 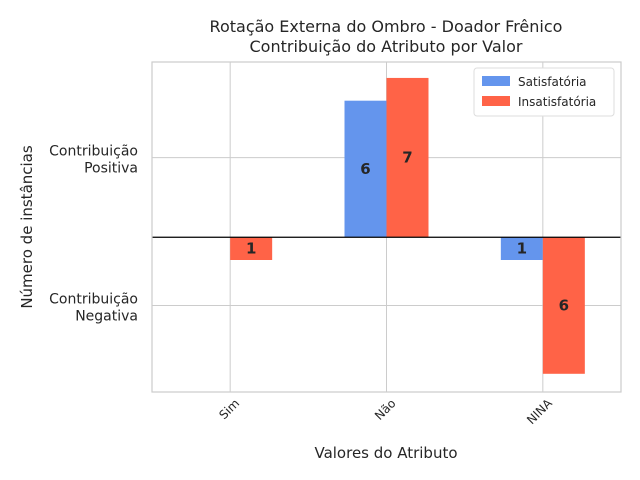 What do you see at coordinates (27, 227) in the screenshot?
I see `y-axis-label: Número de instâncias` at bounding box center [27, 227].